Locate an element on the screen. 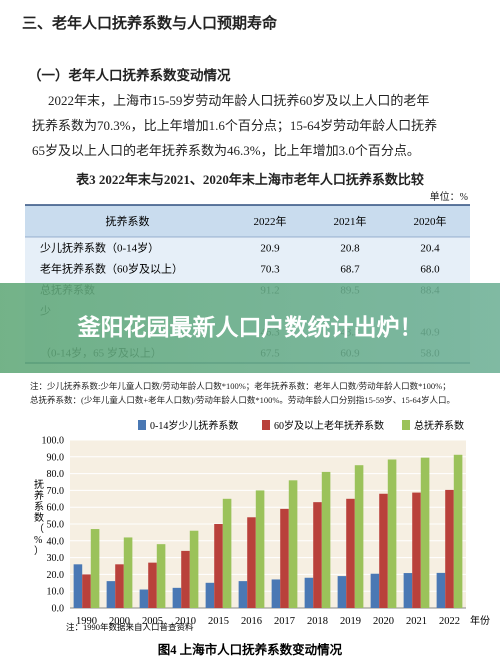 This screenshot has height=664, width=500. subsection-title: （一）老年人口抚养系数变动情况 is located at coordinates (129, 75).